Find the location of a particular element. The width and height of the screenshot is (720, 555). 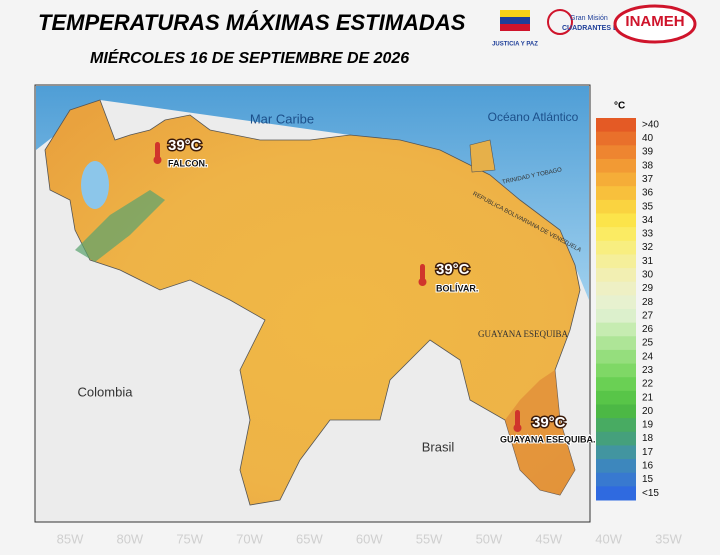

callout-place: GUAYANA ESEQUIBA. is located at coordinates (548, 439).